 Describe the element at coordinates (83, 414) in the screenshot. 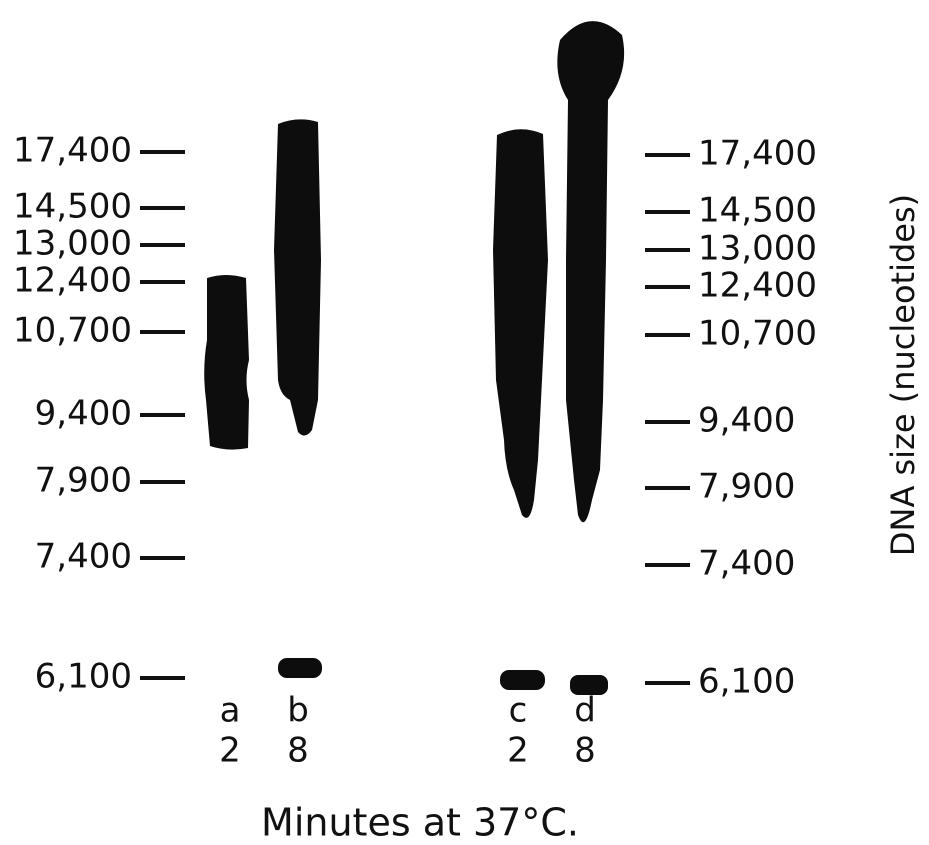

I see `marker-label-left: 9,400` at that location.